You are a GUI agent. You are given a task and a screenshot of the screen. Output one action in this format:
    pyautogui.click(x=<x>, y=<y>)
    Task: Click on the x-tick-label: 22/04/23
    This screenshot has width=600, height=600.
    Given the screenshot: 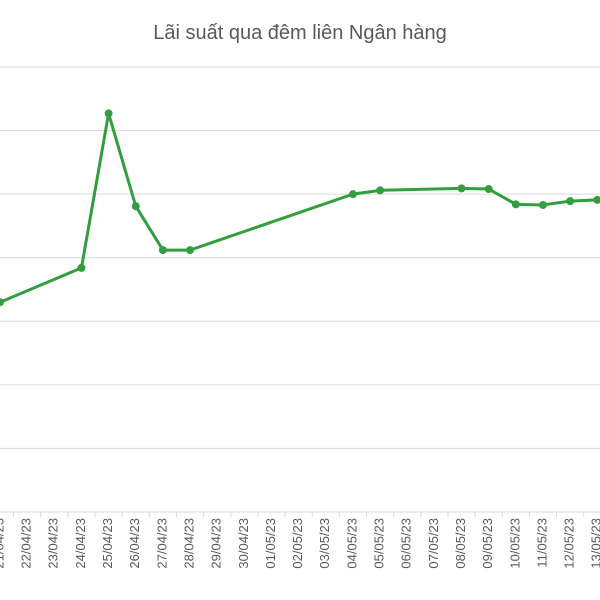 What is the action you would take?
    pyautogui.click(x=26, y=543)
    